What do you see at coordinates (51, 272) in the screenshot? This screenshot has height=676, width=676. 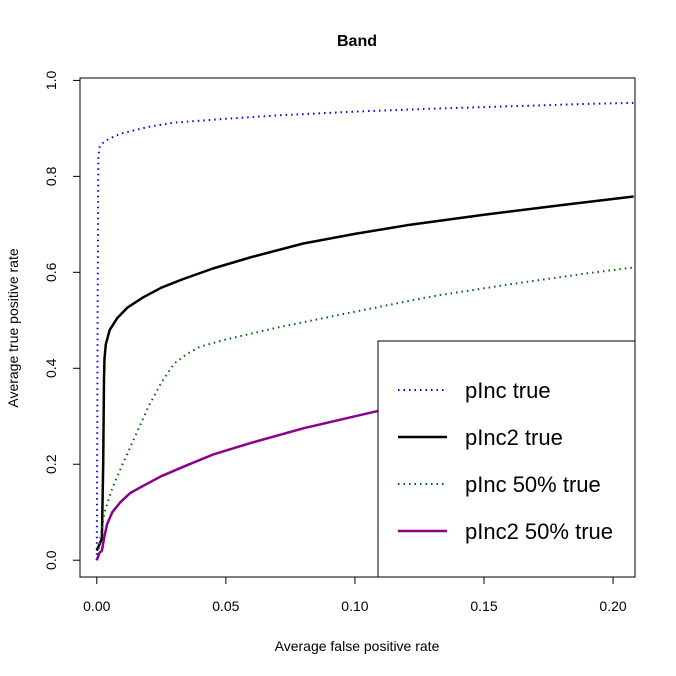 I see `y-tick-label: 0.6` at bounding box center [51, 272].